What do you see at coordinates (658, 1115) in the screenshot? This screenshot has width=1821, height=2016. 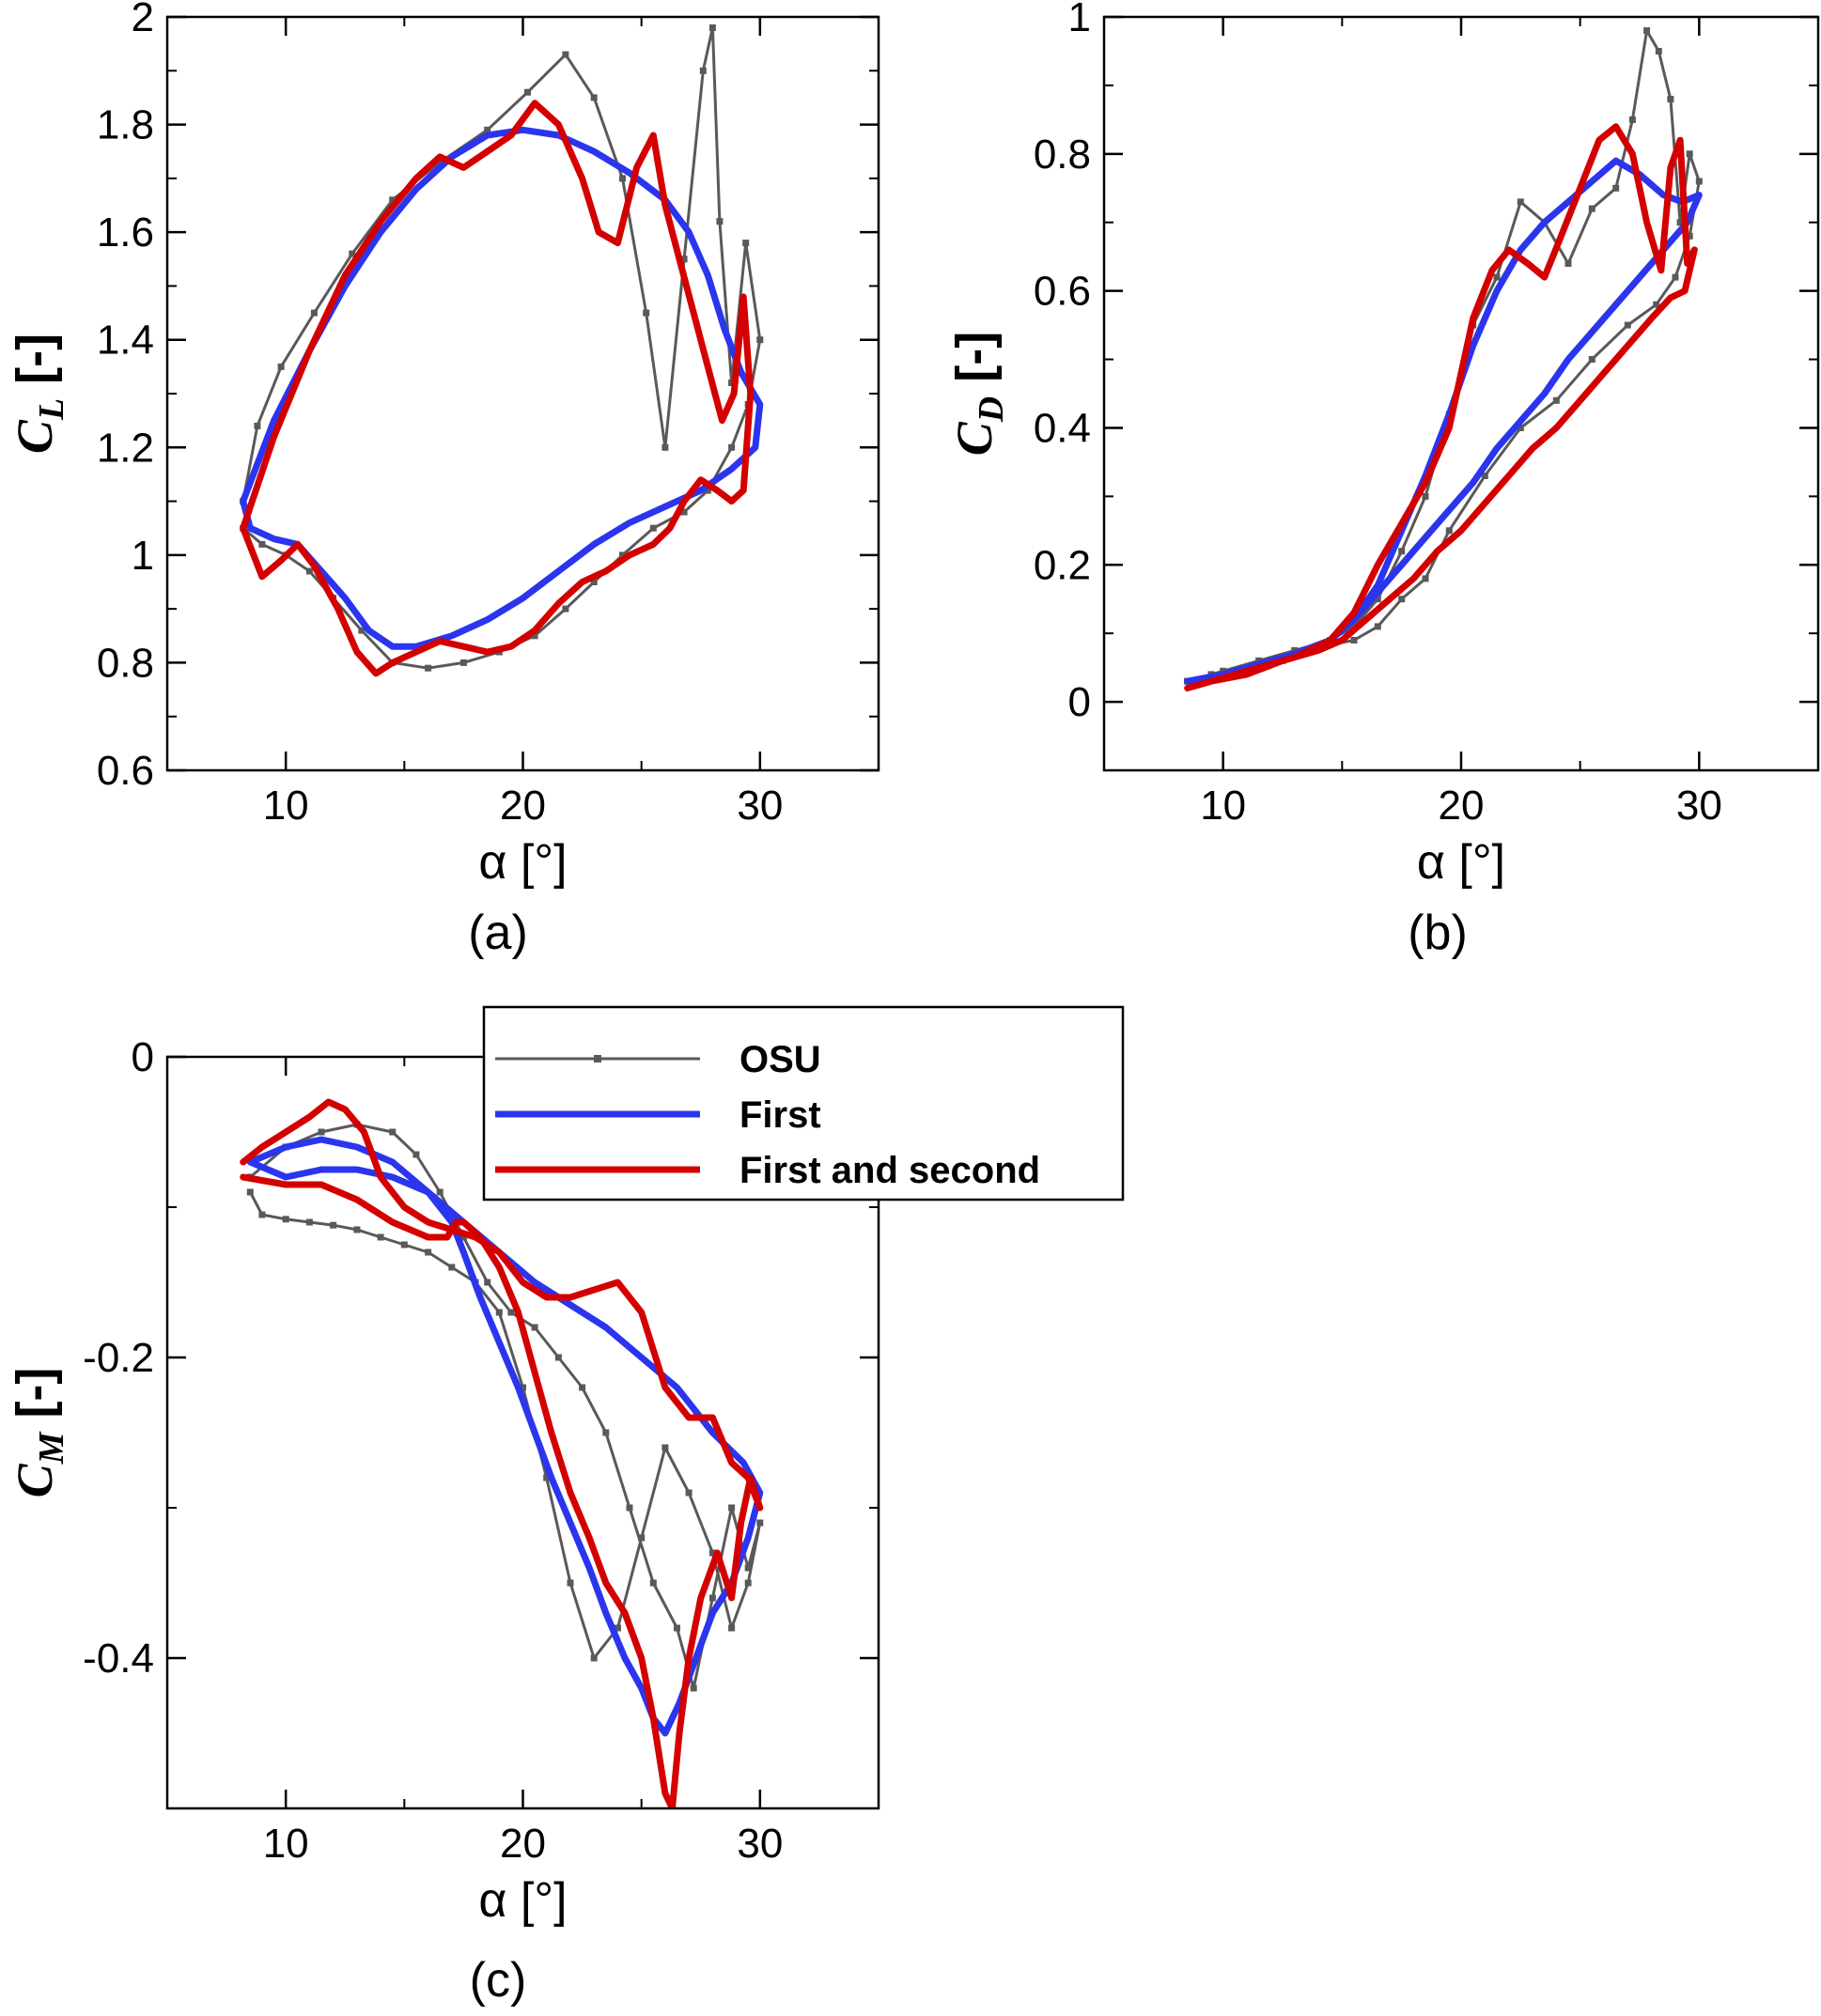 I see `legend-entry: First` at bounding box center [658, 1115].